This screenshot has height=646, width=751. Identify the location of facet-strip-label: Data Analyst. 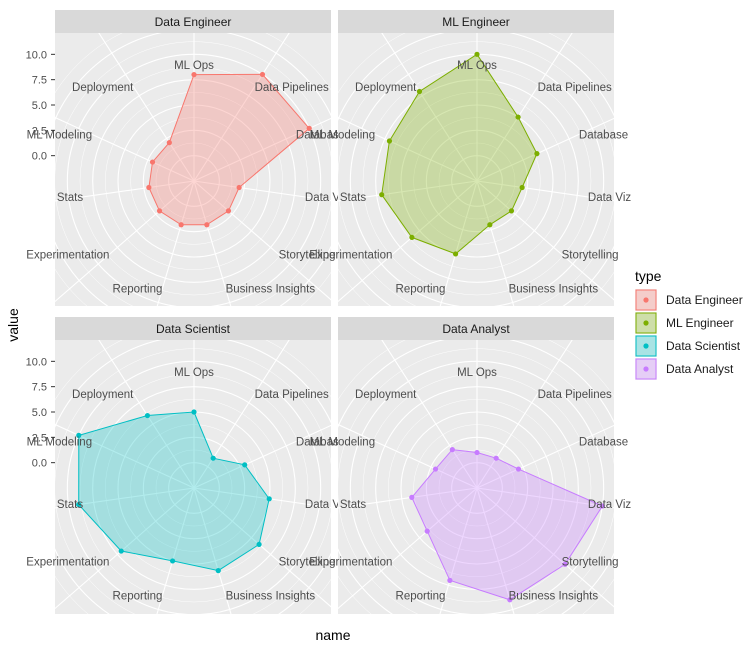
(476, 329).